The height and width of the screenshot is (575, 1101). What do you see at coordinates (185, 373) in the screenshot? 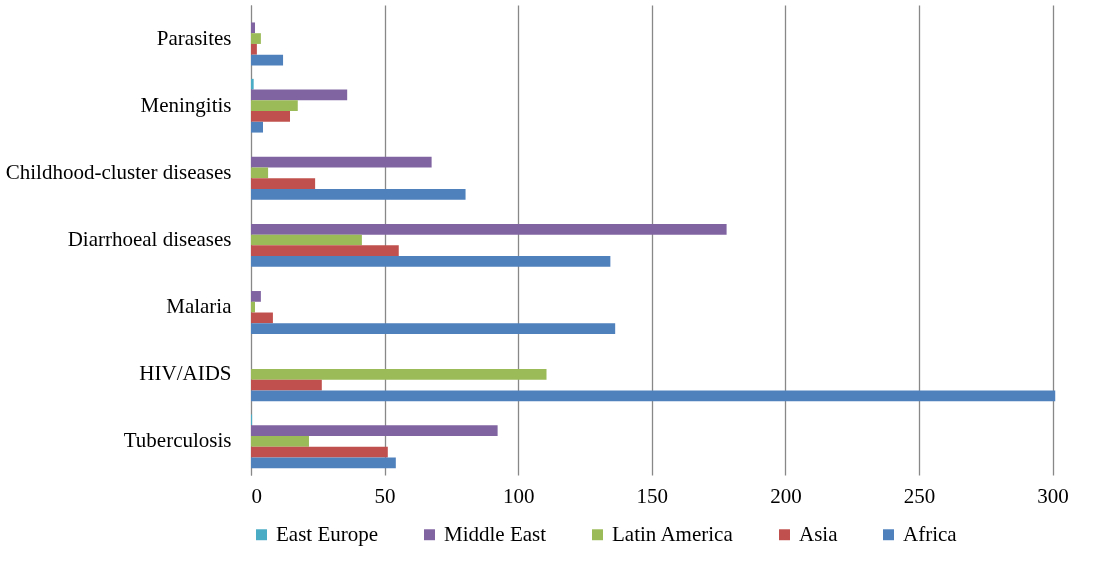
I see `y-tick-label: HIV/AIDS` at bounding box center [185, 373].